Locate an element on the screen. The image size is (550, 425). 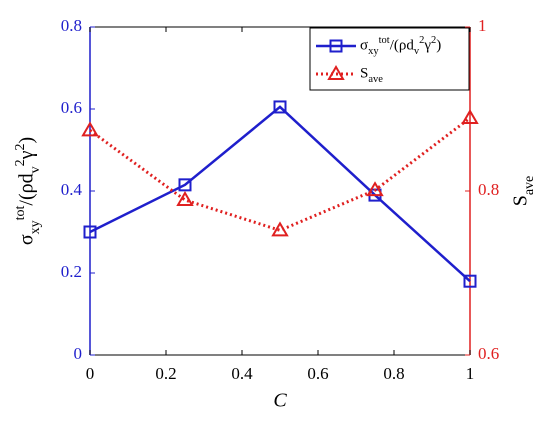
y2-tick-label: 0.6 is located at coordinates (488, 353).